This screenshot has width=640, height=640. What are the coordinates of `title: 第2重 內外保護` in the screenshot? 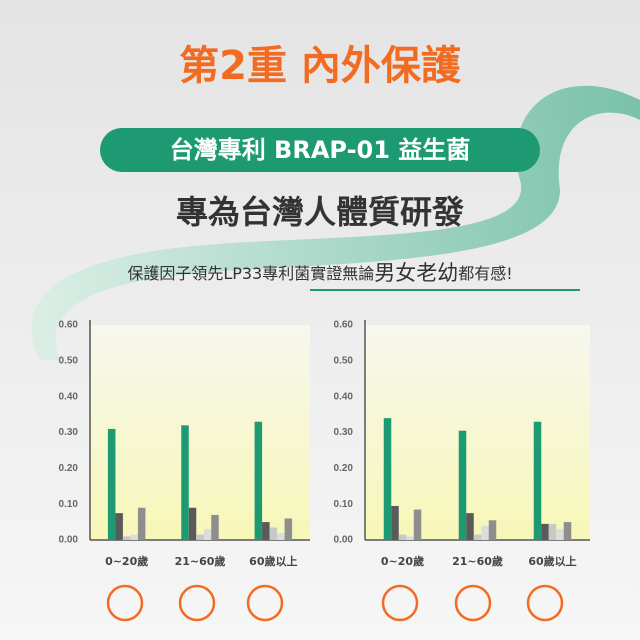 It's located at (320, 66).